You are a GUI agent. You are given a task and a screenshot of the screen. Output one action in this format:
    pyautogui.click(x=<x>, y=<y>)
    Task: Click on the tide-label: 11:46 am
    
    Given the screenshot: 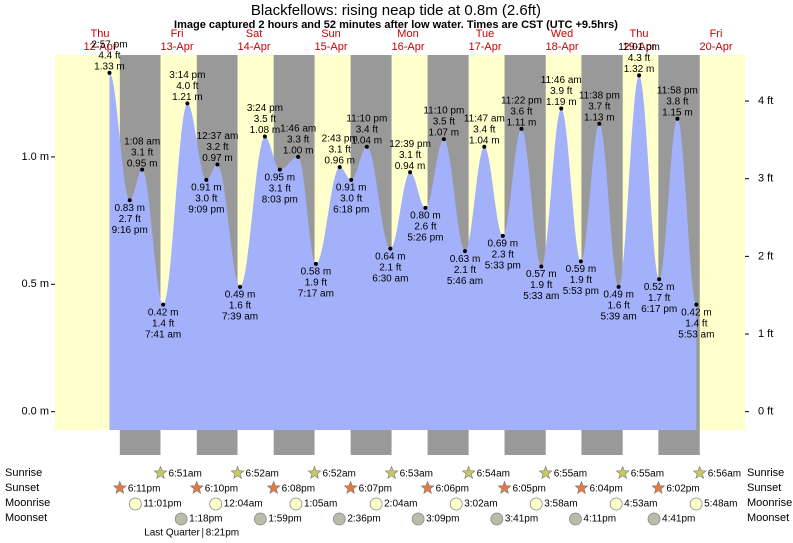 What is the action you would take?
    pyautogui.click(x=561, y=80)
    